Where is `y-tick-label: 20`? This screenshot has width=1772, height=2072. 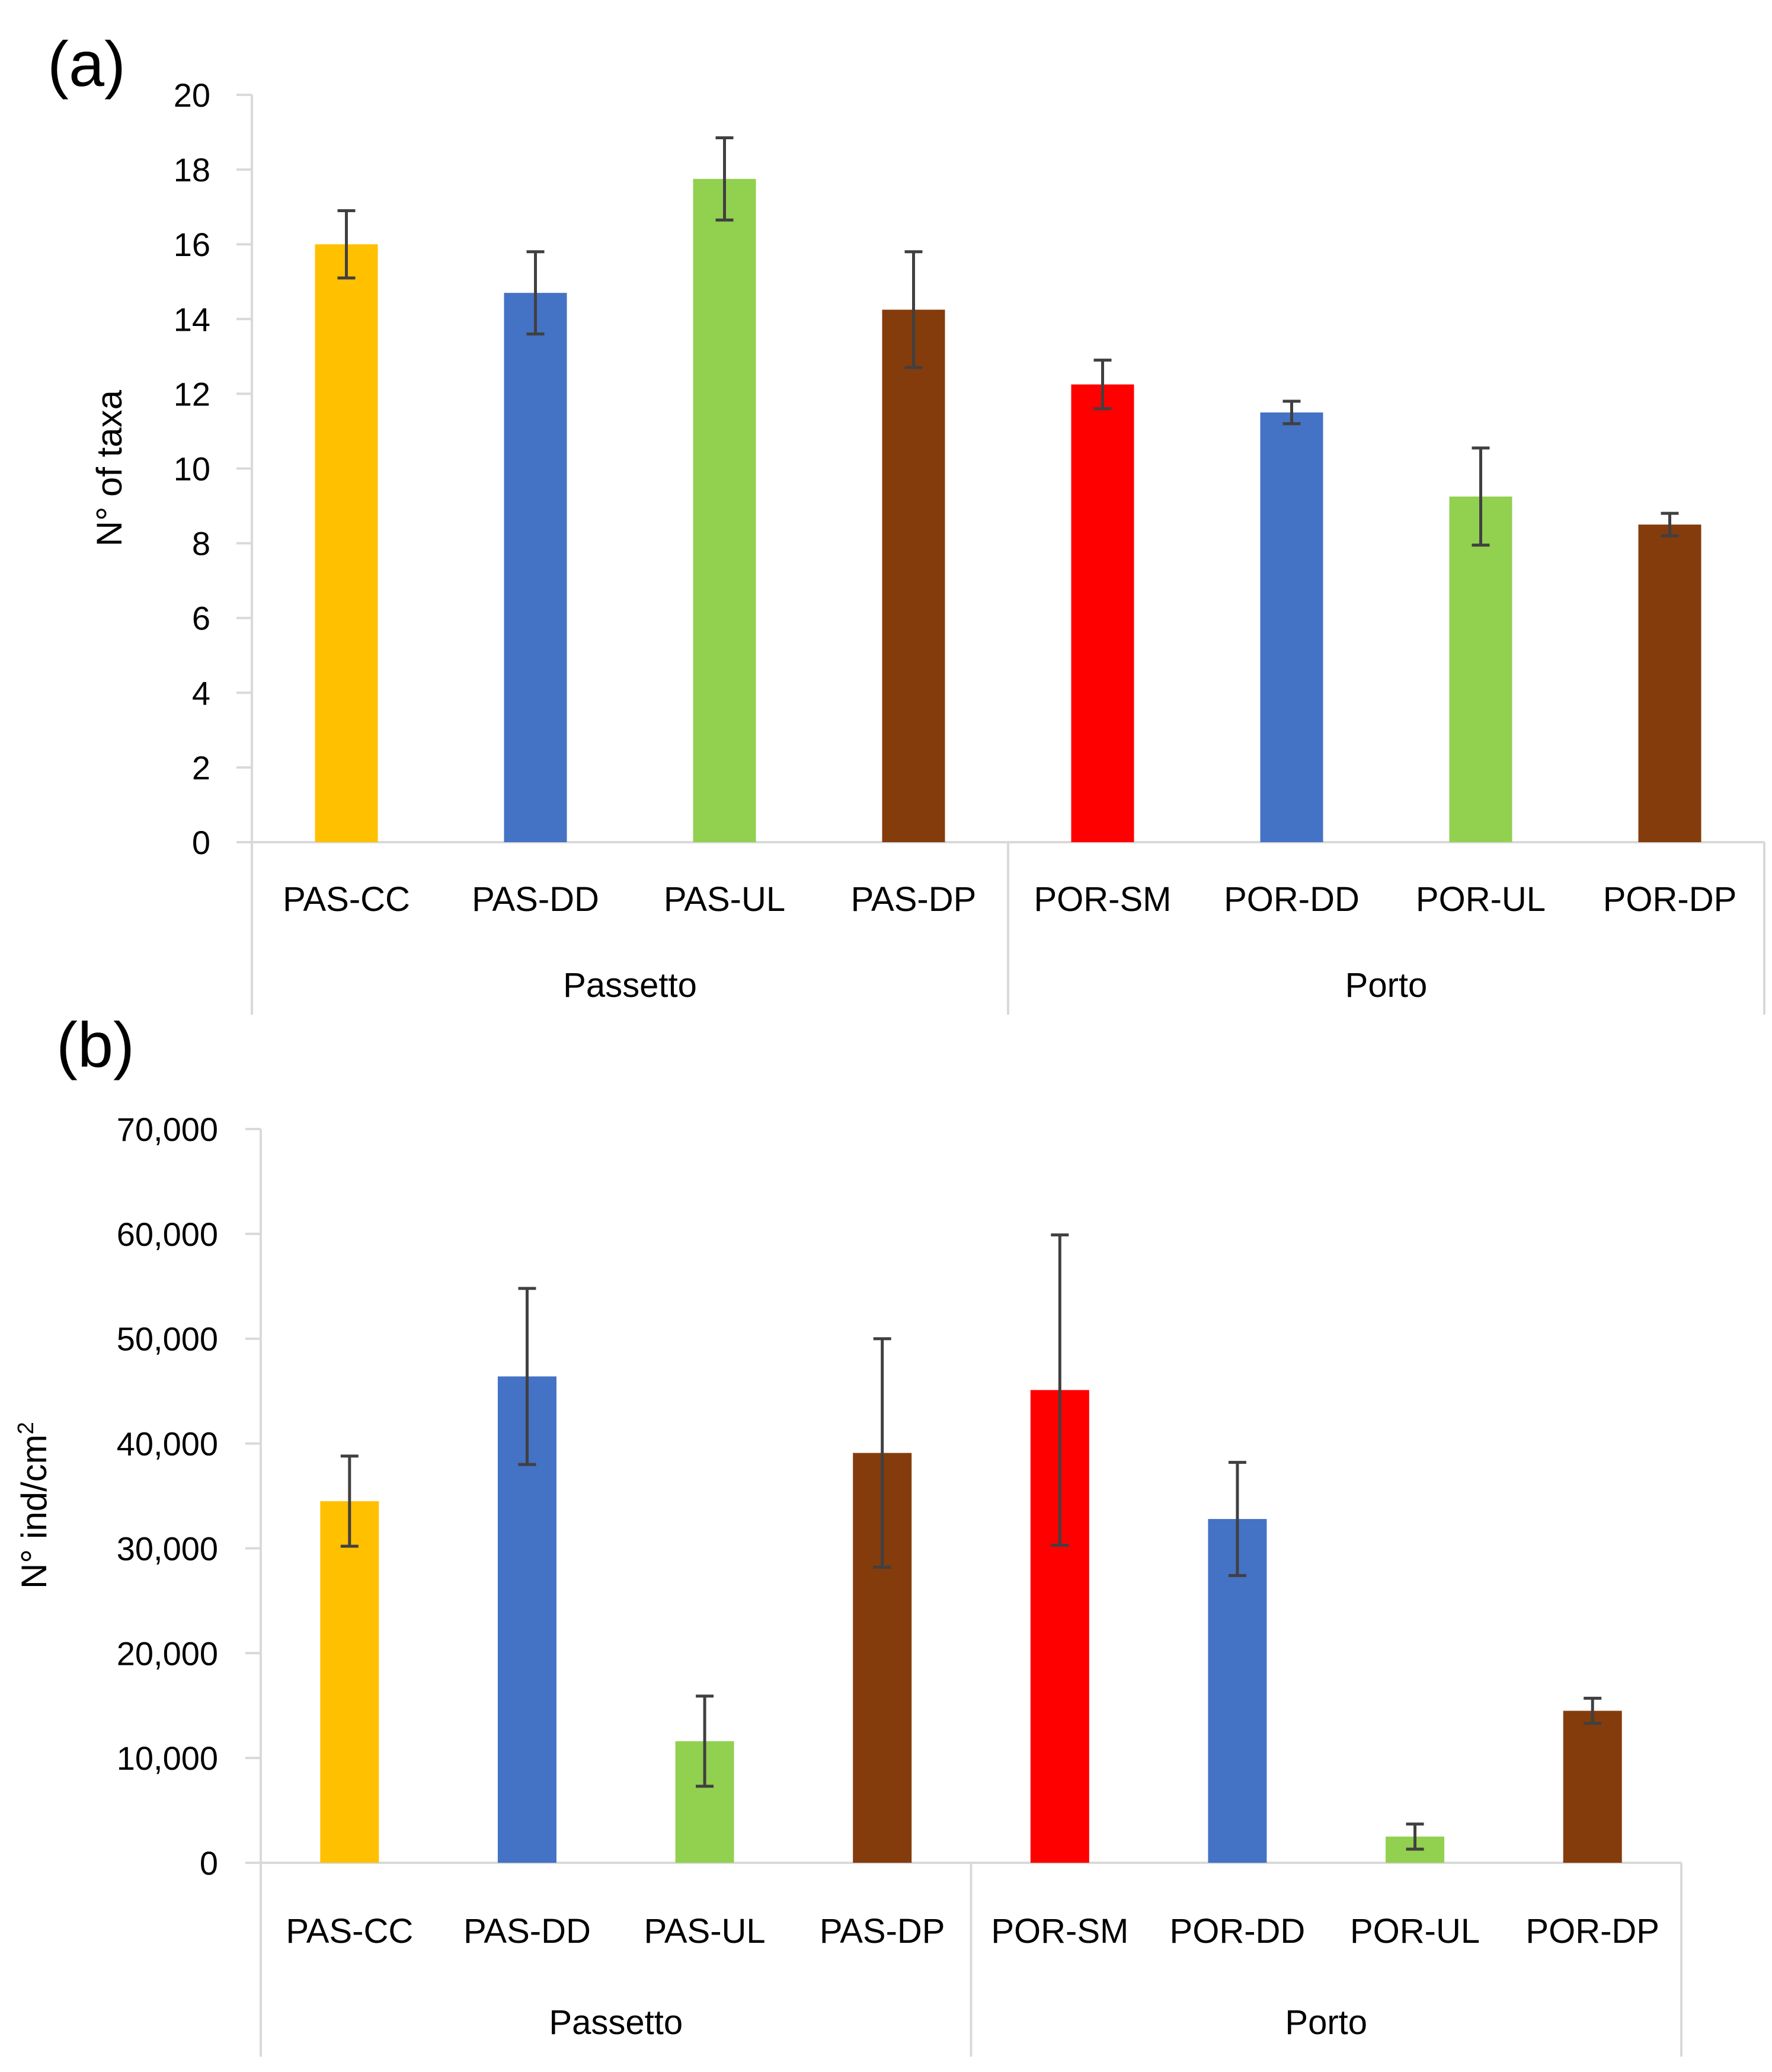
y-tick-label: 20 is located at coordinates (192, 95).